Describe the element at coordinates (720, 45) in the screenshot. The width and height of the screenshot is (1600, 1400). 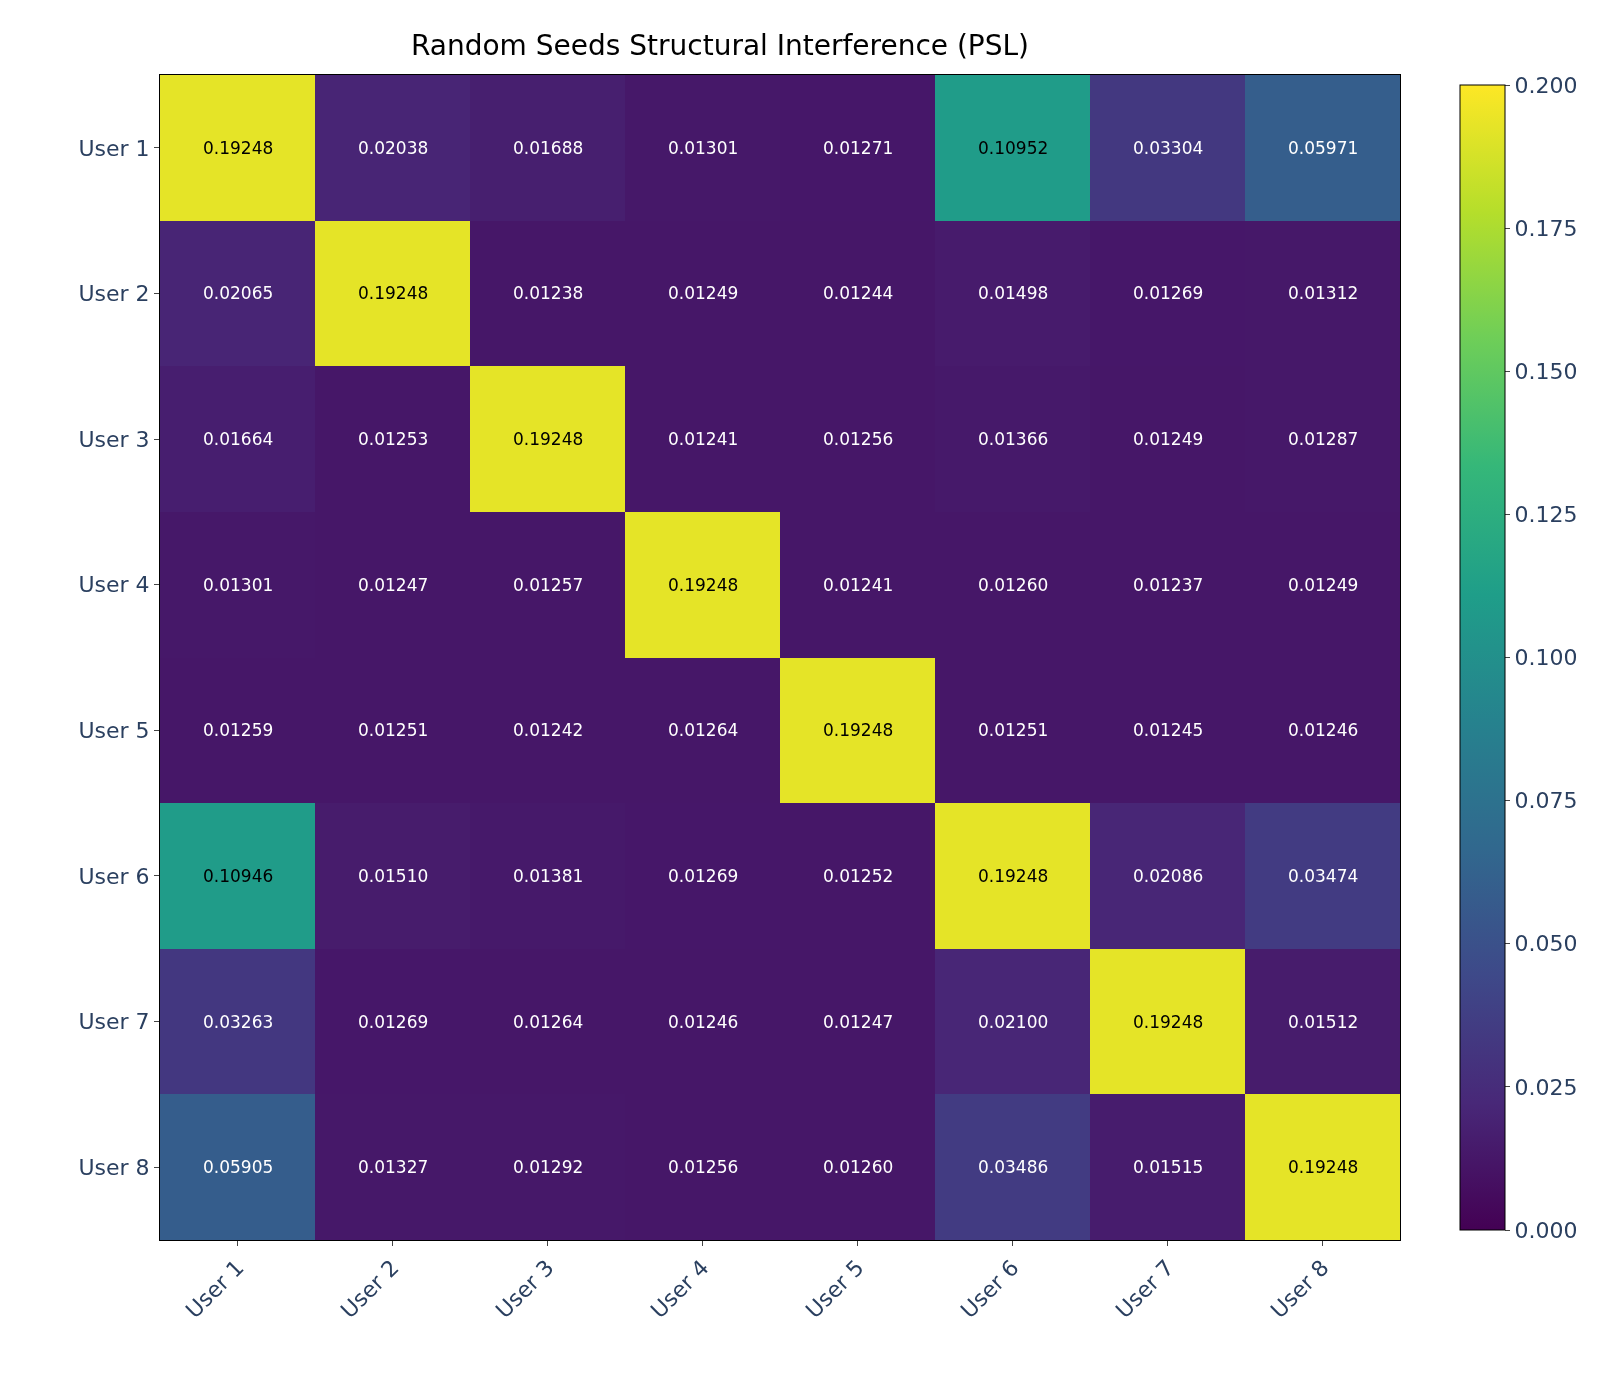
I see `chart-title: Random Seeds Structural Interference (PSL)` at that location.